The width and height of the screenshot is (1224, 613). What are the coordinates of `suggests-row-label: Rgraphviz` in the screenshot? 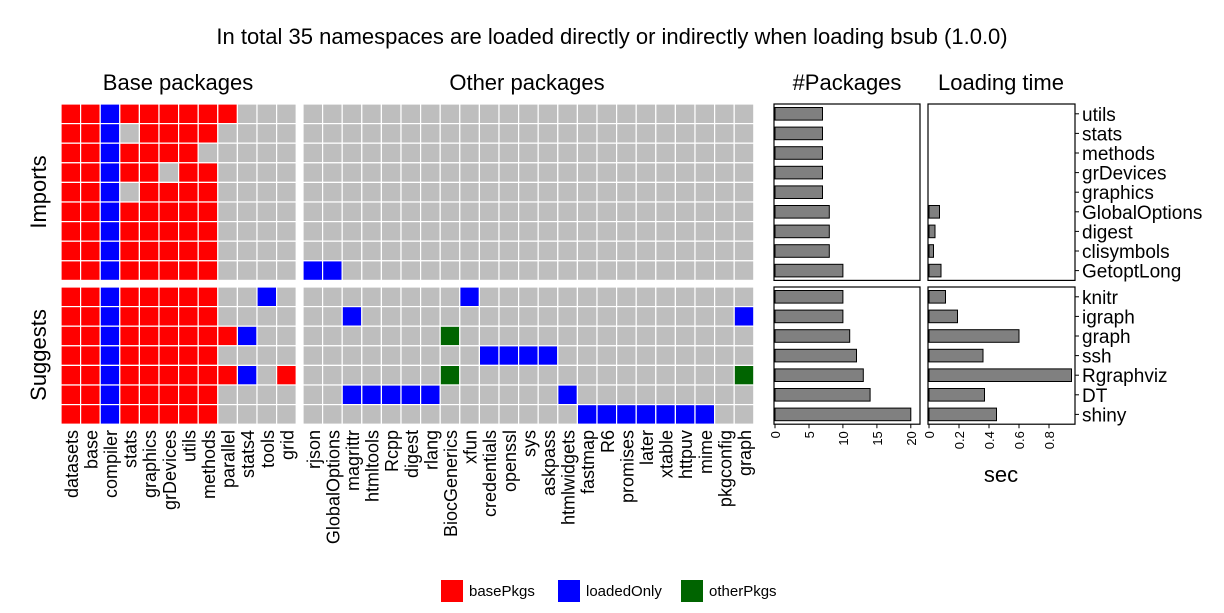 It's located at (1125, 376).